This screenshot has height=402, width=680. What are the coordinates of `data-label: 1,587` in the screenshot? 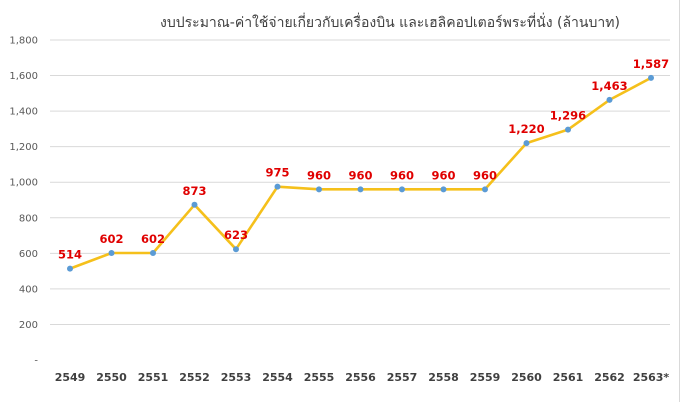 It's located at (651, 64).